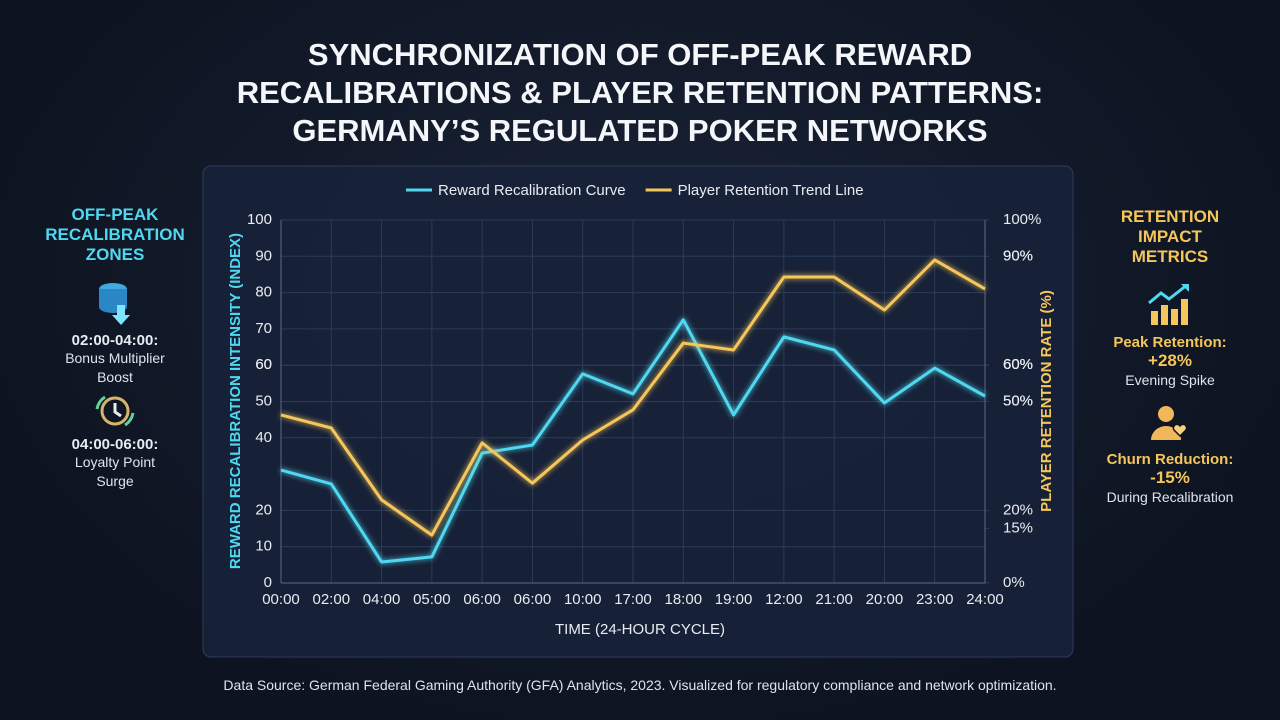 The width and height of the screenshot is (1280, 720). What do you see at coordinates (263, 437) in the screenshot?
I see `y-tick-label: 40` at bounding box center [263, 437].